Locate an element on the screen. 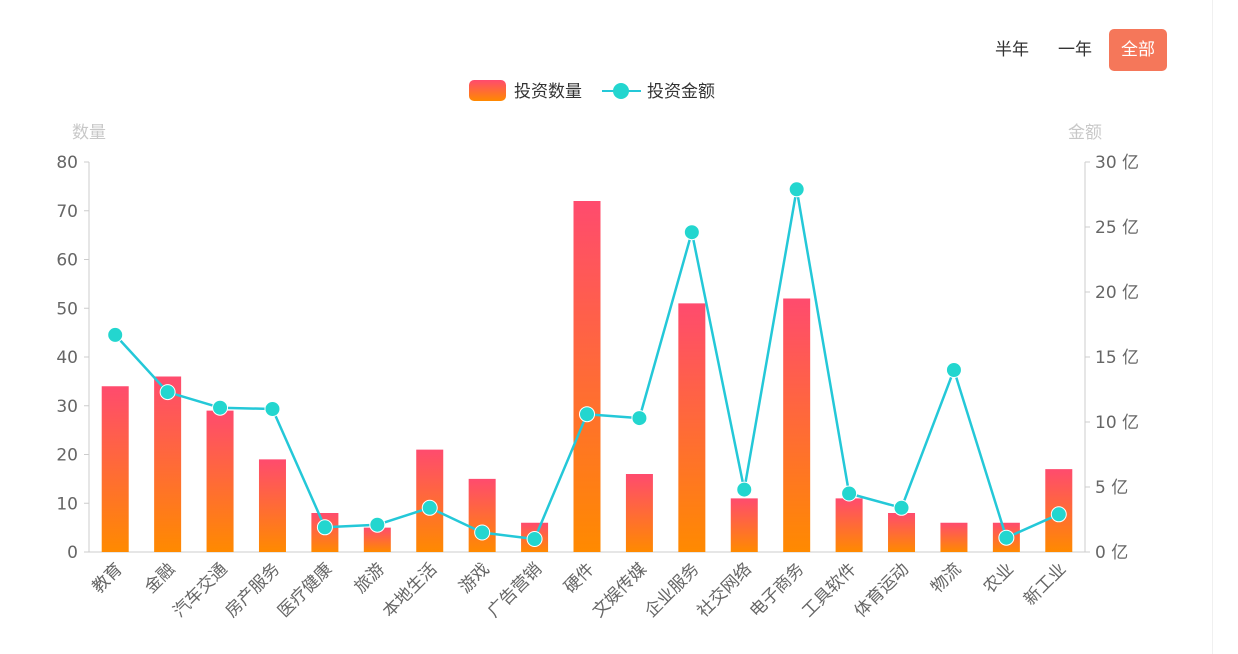 The image size is (1238, 654). period-tabs: 半年 一年 全部 is located at coordinates (1072, 50).